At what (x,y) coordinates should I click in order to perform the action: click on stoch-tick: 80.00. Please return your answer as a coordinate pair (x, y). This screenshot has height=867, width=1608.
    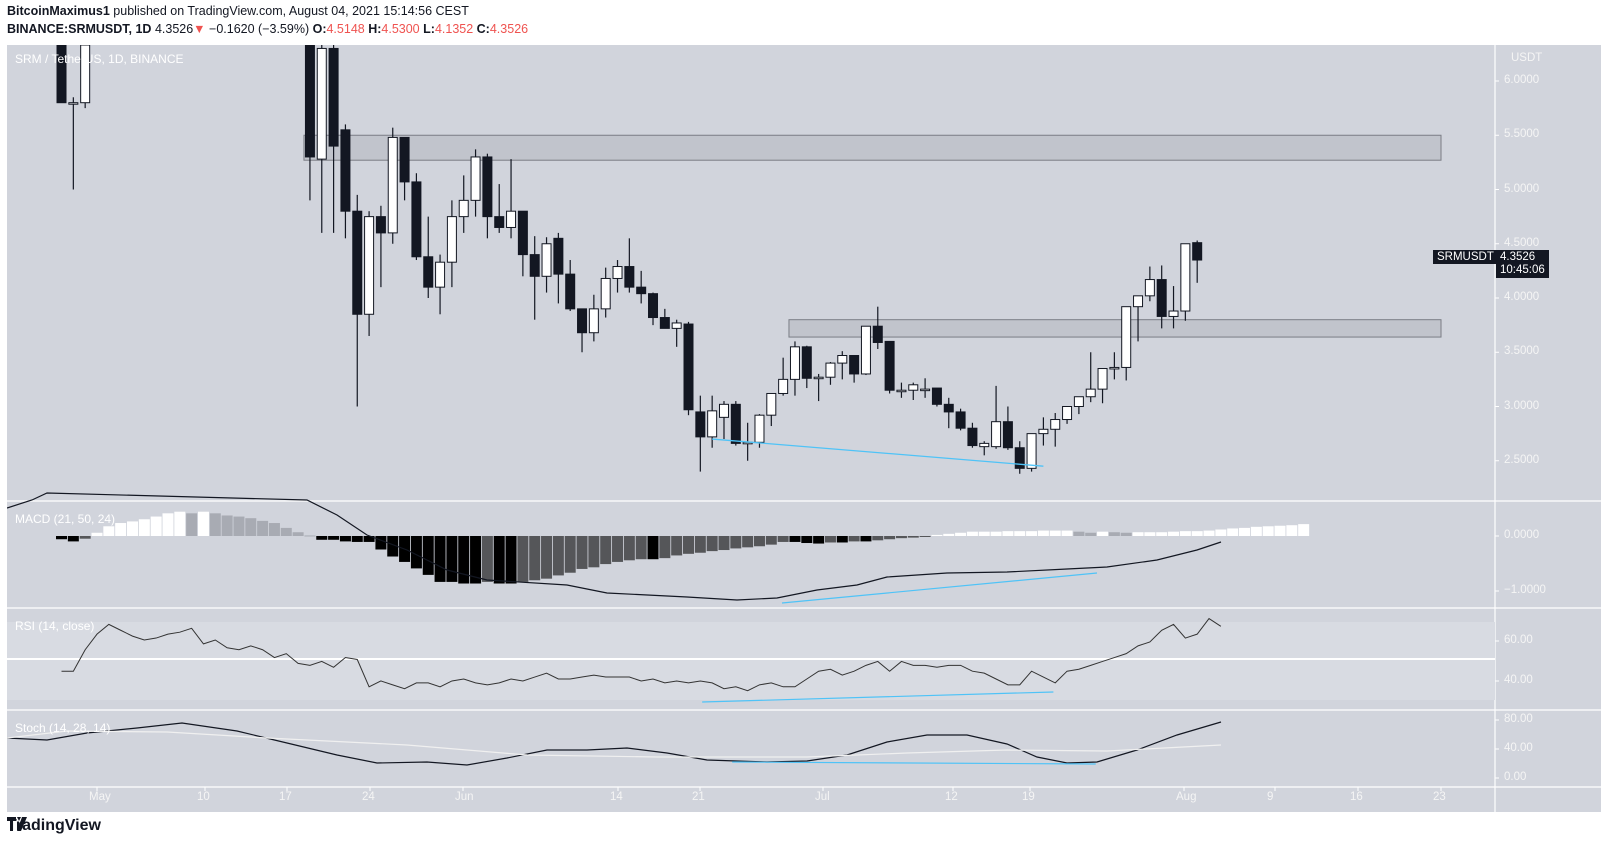
    Looking at the image, I should click on (1518, 719).